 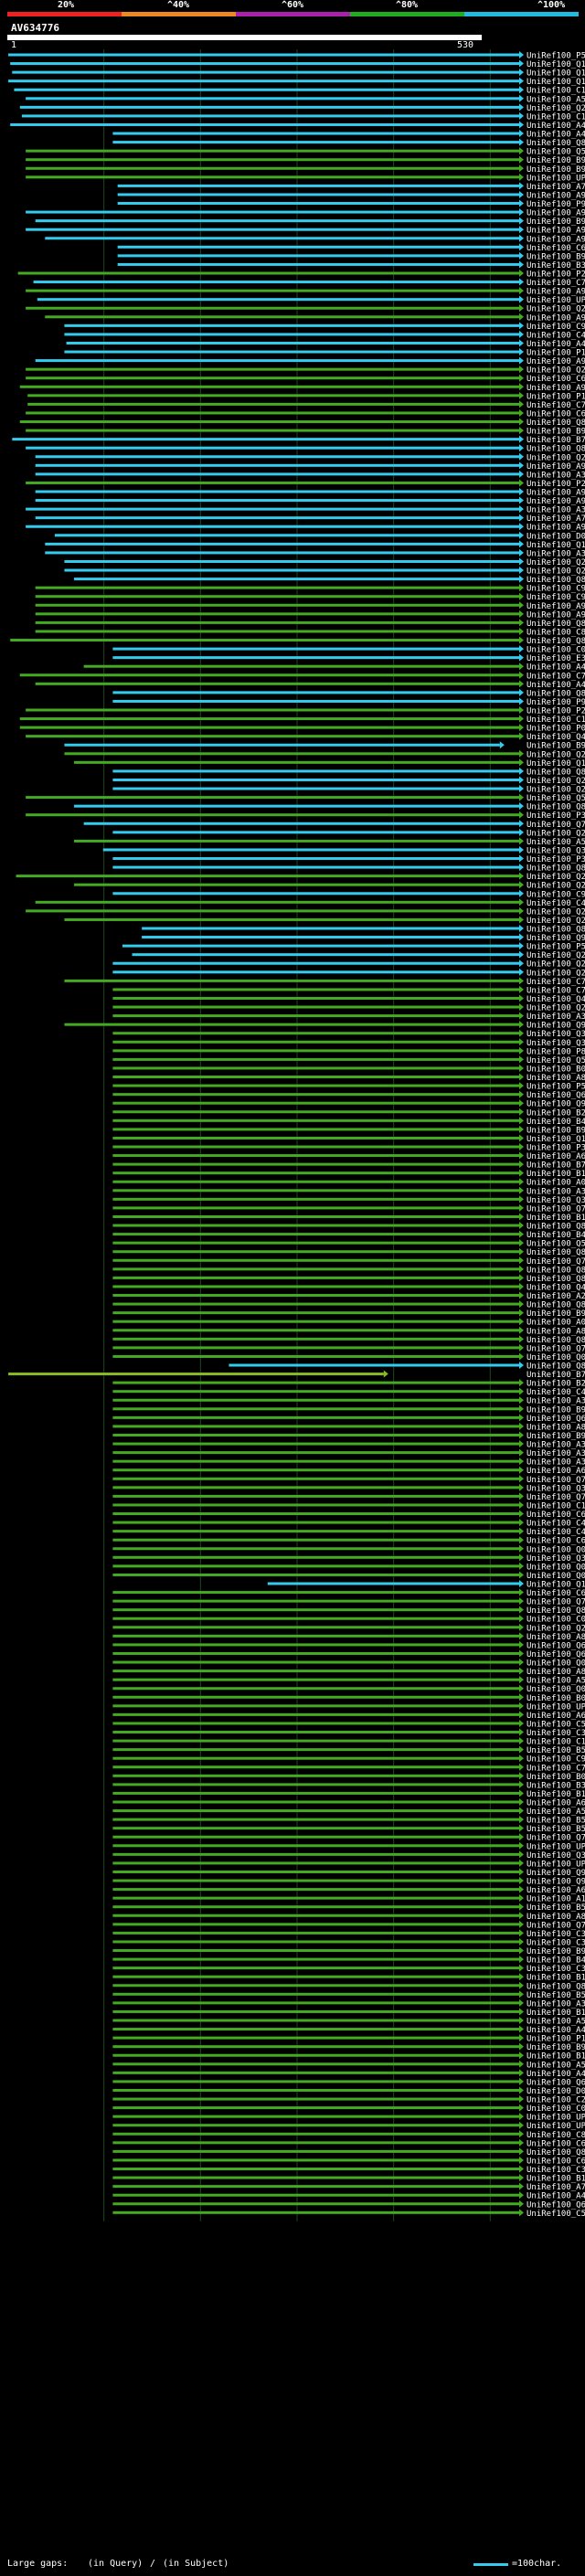 What do you see at coordinates (556, 1733) in the screenshot?
I see `hit-label: UniRef100_C3RNW7` at bounding box center [556, 1733].